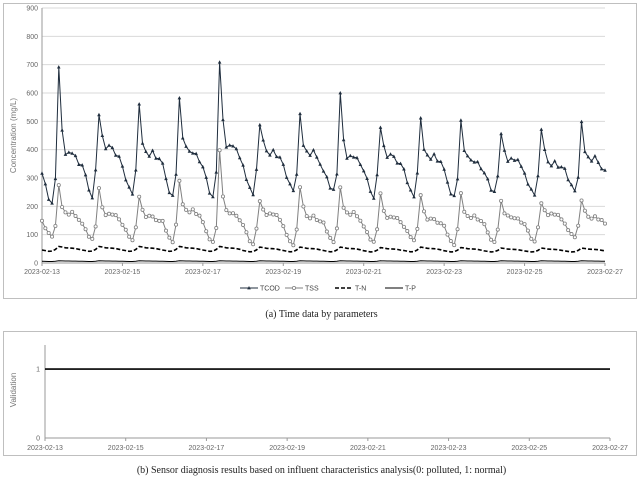 Image resolution: width=643 pixels, height=483 pixels. What do you see at coordinates (410, 289) in the screenshot?
I see `legend-label-t-p: T-P` at bounding box center [410, 289].